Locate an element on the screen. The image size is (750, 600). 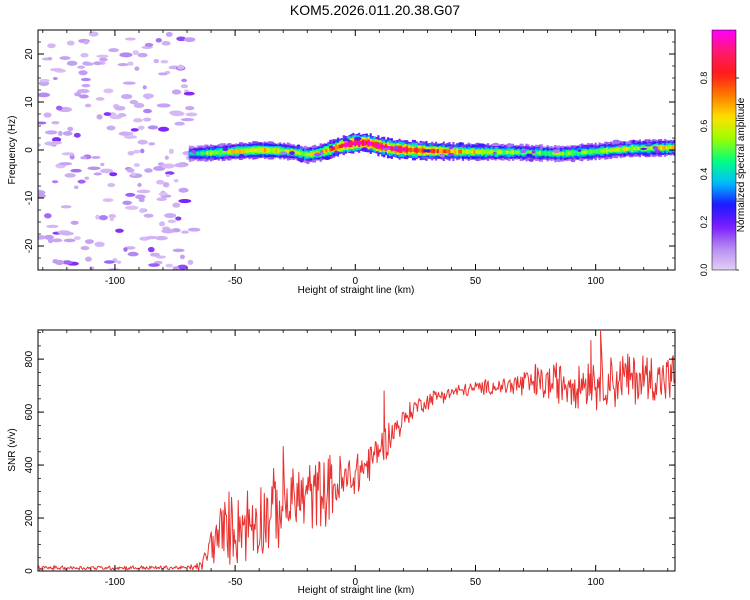
colorbar-tick-label: 0.0 is located at coordinates (704, 270).